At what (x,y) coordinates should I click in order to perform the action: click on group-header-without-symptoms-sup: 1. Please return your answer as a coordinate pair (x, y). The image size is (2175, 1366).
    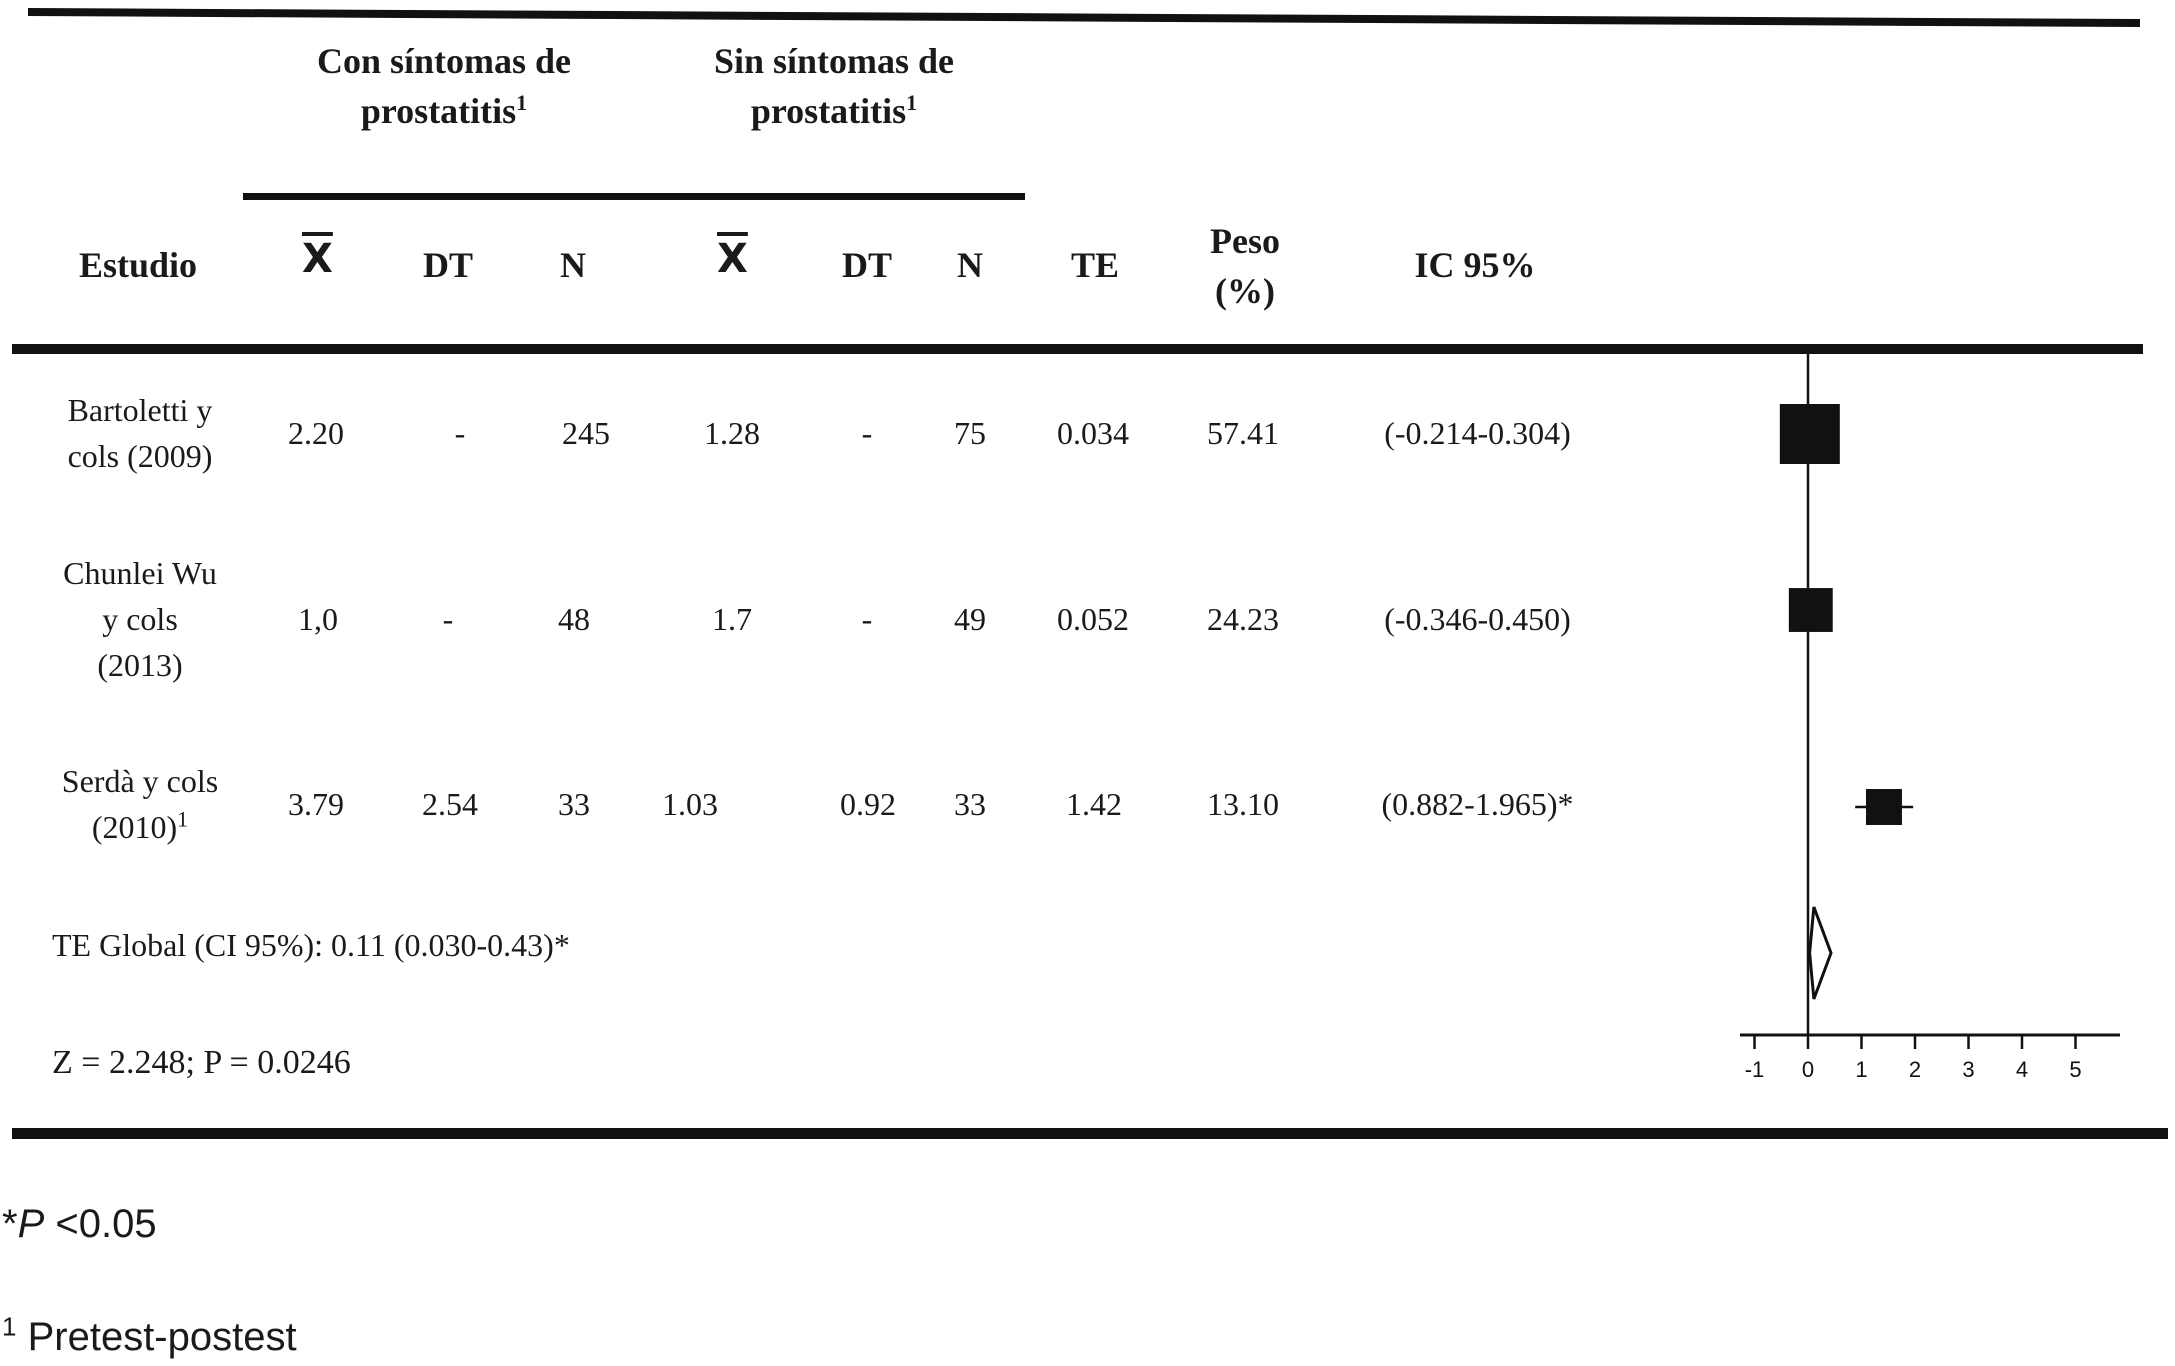
    Looking at the image, I should click on (912, 102).